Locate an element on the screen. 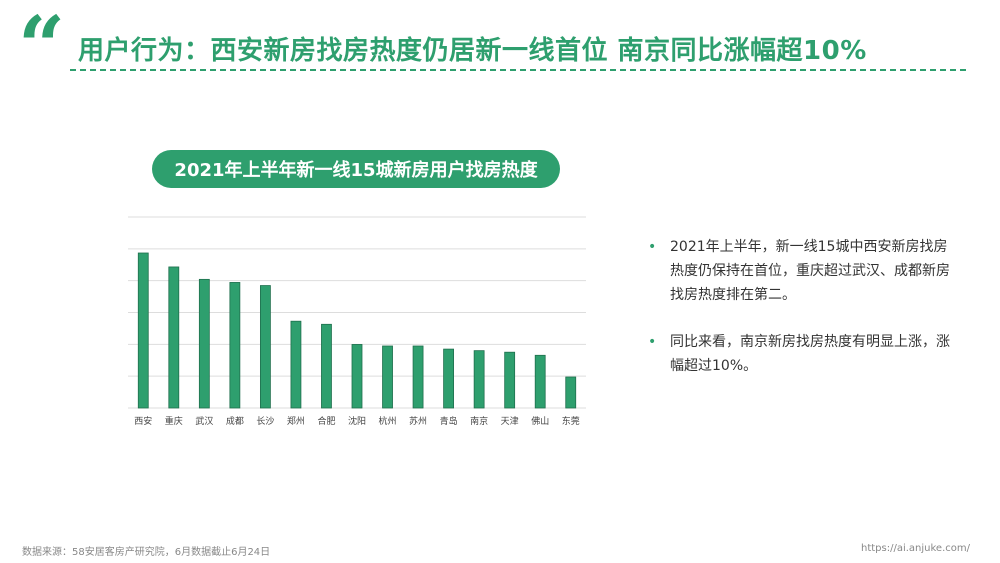 This screenshot has height=563, width=1000. source-url: https://ai.anjuke.com/ is located at coordinates (915, 548).